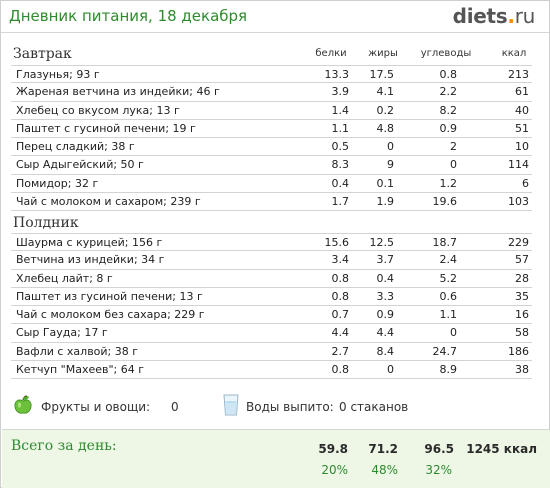 The width and height of the screenshot is (550, 488). Describe the element at coordinates (340, 128) in the screenshot. I see `protein-value: 1.1` at that location.